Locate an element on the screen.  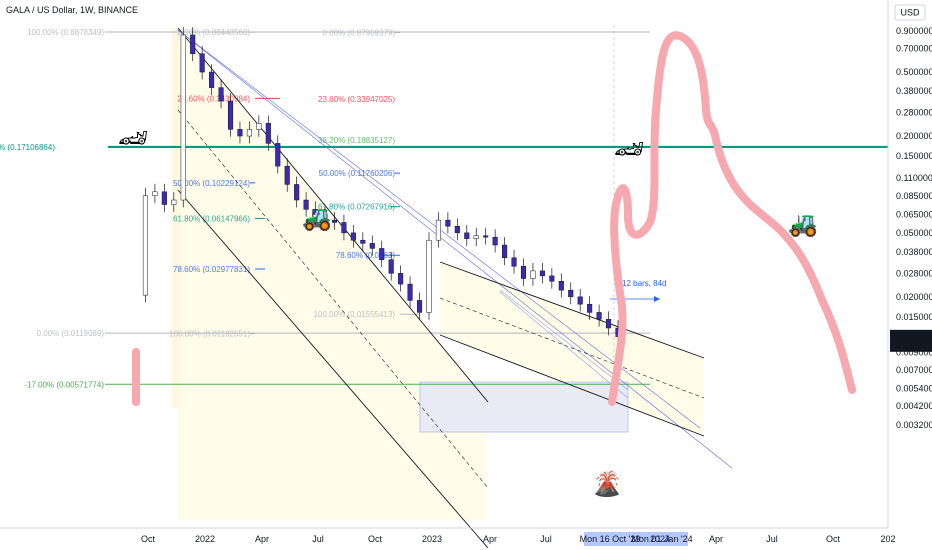
fib-level-label: 23.60% (0.3430984) is located at coordinates (214, 98).